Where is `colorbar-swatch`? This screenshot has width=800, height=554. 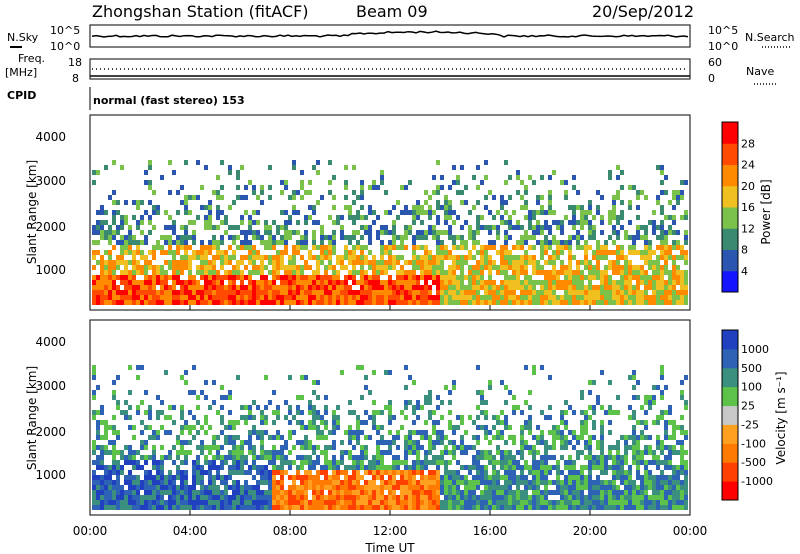
colorbar-swatch is located at coordinates (730, 340).